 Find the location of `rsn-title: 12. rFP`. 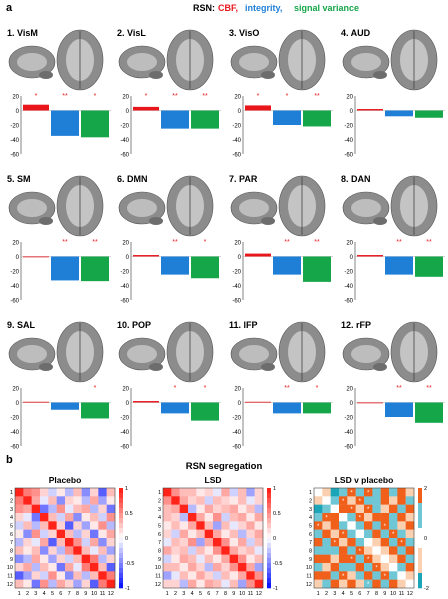

rsn-title: 12. rFP is located at coordinates (356, 325).